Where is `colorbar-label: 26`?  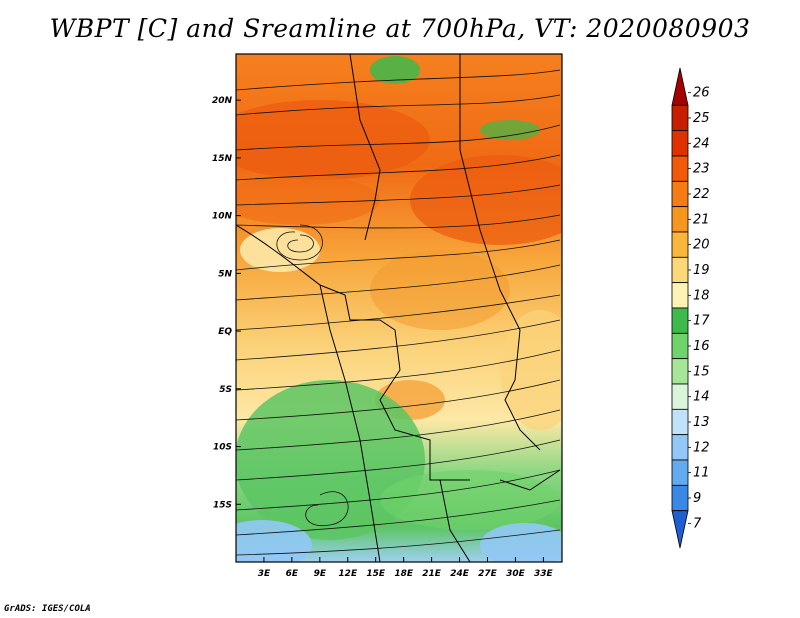 colorbar-label: 26 is located at coordinates (701, 93).